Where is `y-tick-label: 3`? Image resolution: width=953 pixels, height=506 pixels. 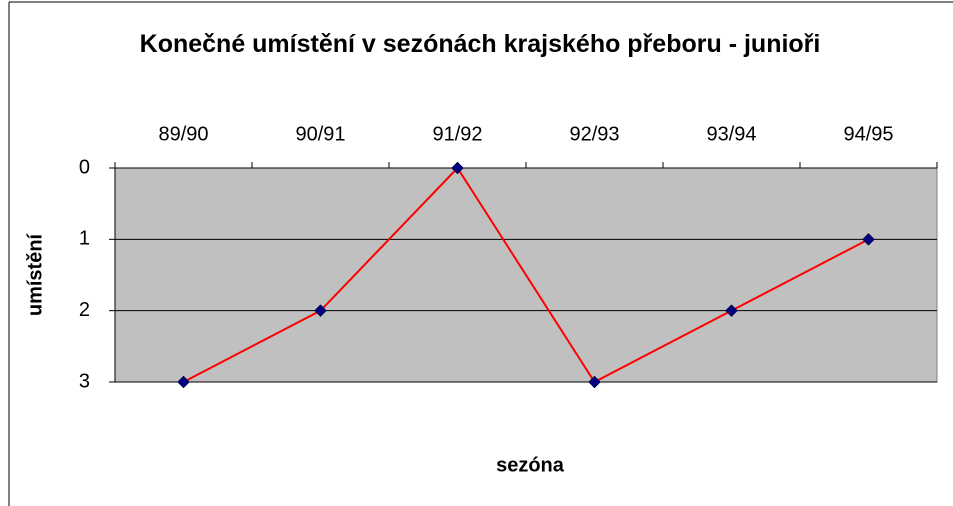
y-tick-label: 3 is located at coordinates (84, 381).